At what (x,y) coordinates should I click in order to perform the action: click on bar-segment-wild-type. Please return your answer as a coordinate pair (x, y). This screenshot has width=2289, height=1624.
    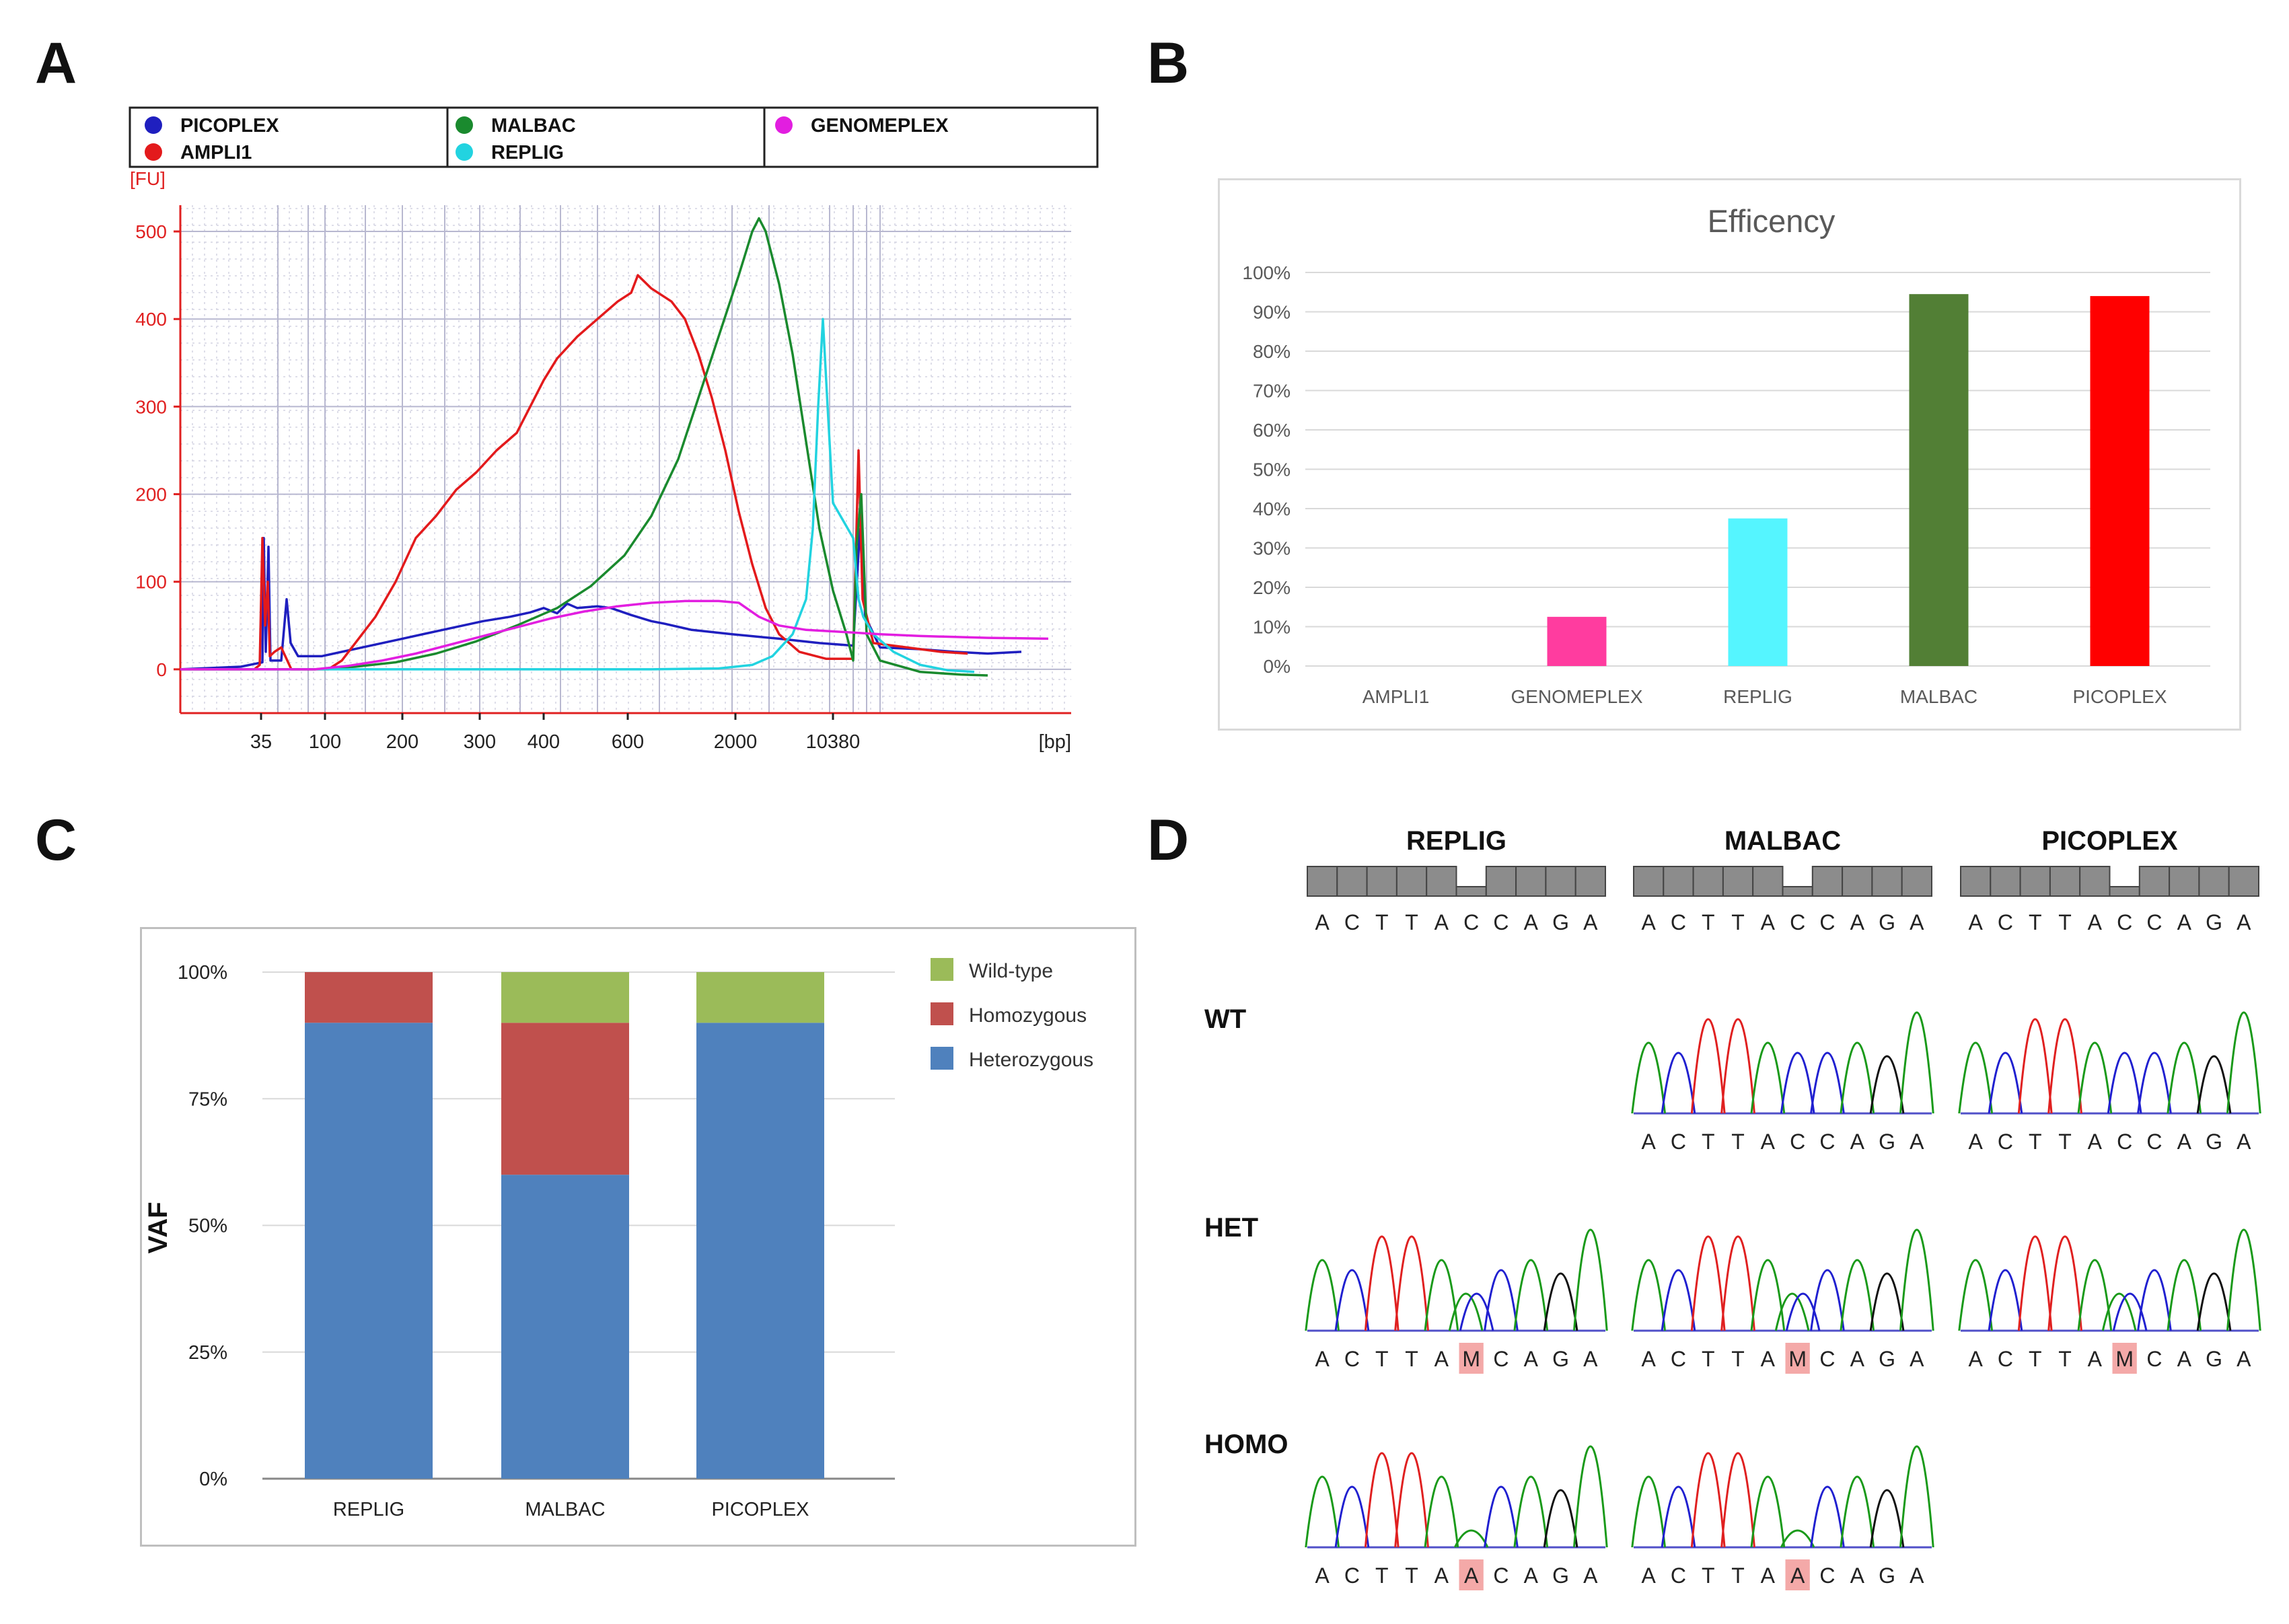
    Looking at the image, I should click on (565, 997).